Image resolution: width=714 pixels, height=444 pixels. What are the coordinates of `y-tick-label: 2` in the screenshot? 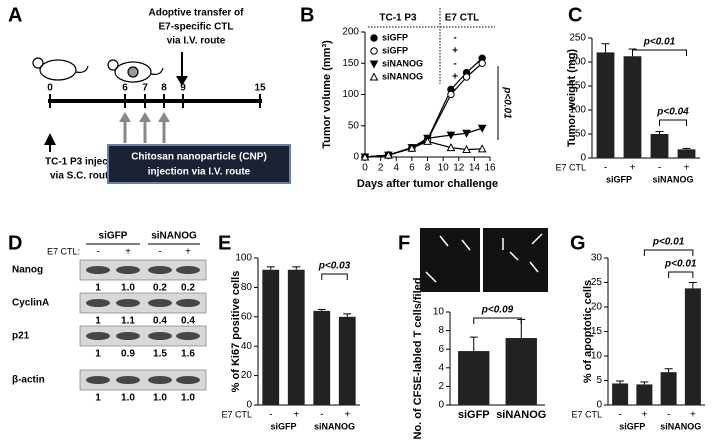 It's located at (441, 386).